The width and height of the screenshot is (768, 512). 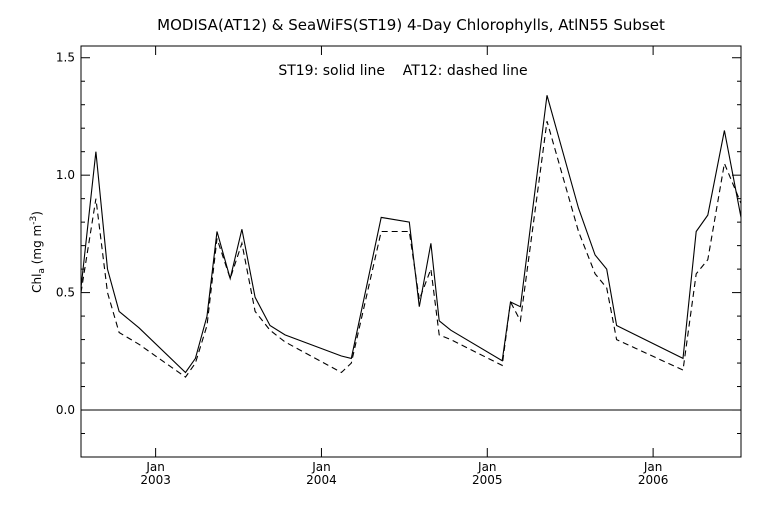 What do you see at coordinates (37, 283) in the screenshot?
I see `y-axis-label-main: Chl` at bounding box center [37, 283].